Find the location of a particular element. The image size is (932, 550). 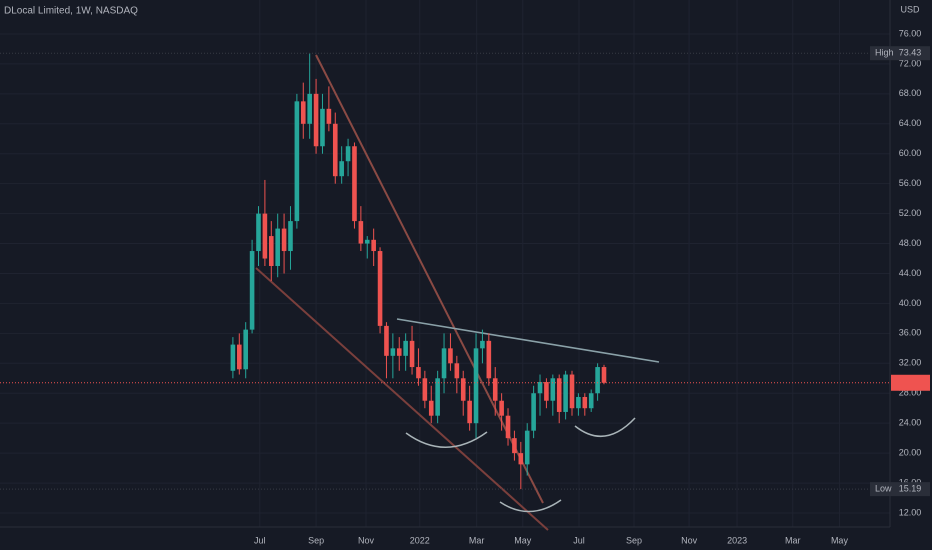

y-tick-label: 48.00 is located at coordinates (910, 243).